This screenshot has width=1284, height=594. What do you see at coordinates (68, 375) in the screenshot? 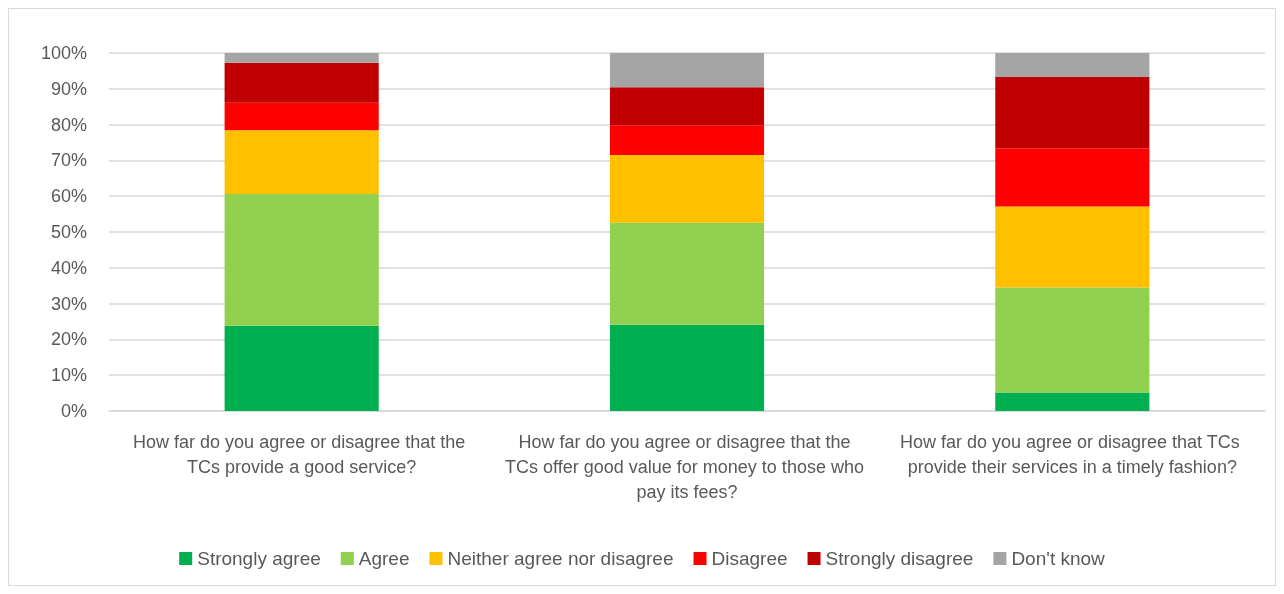
I see `y-tick-label: 10%` at bounding box center [68, 375].